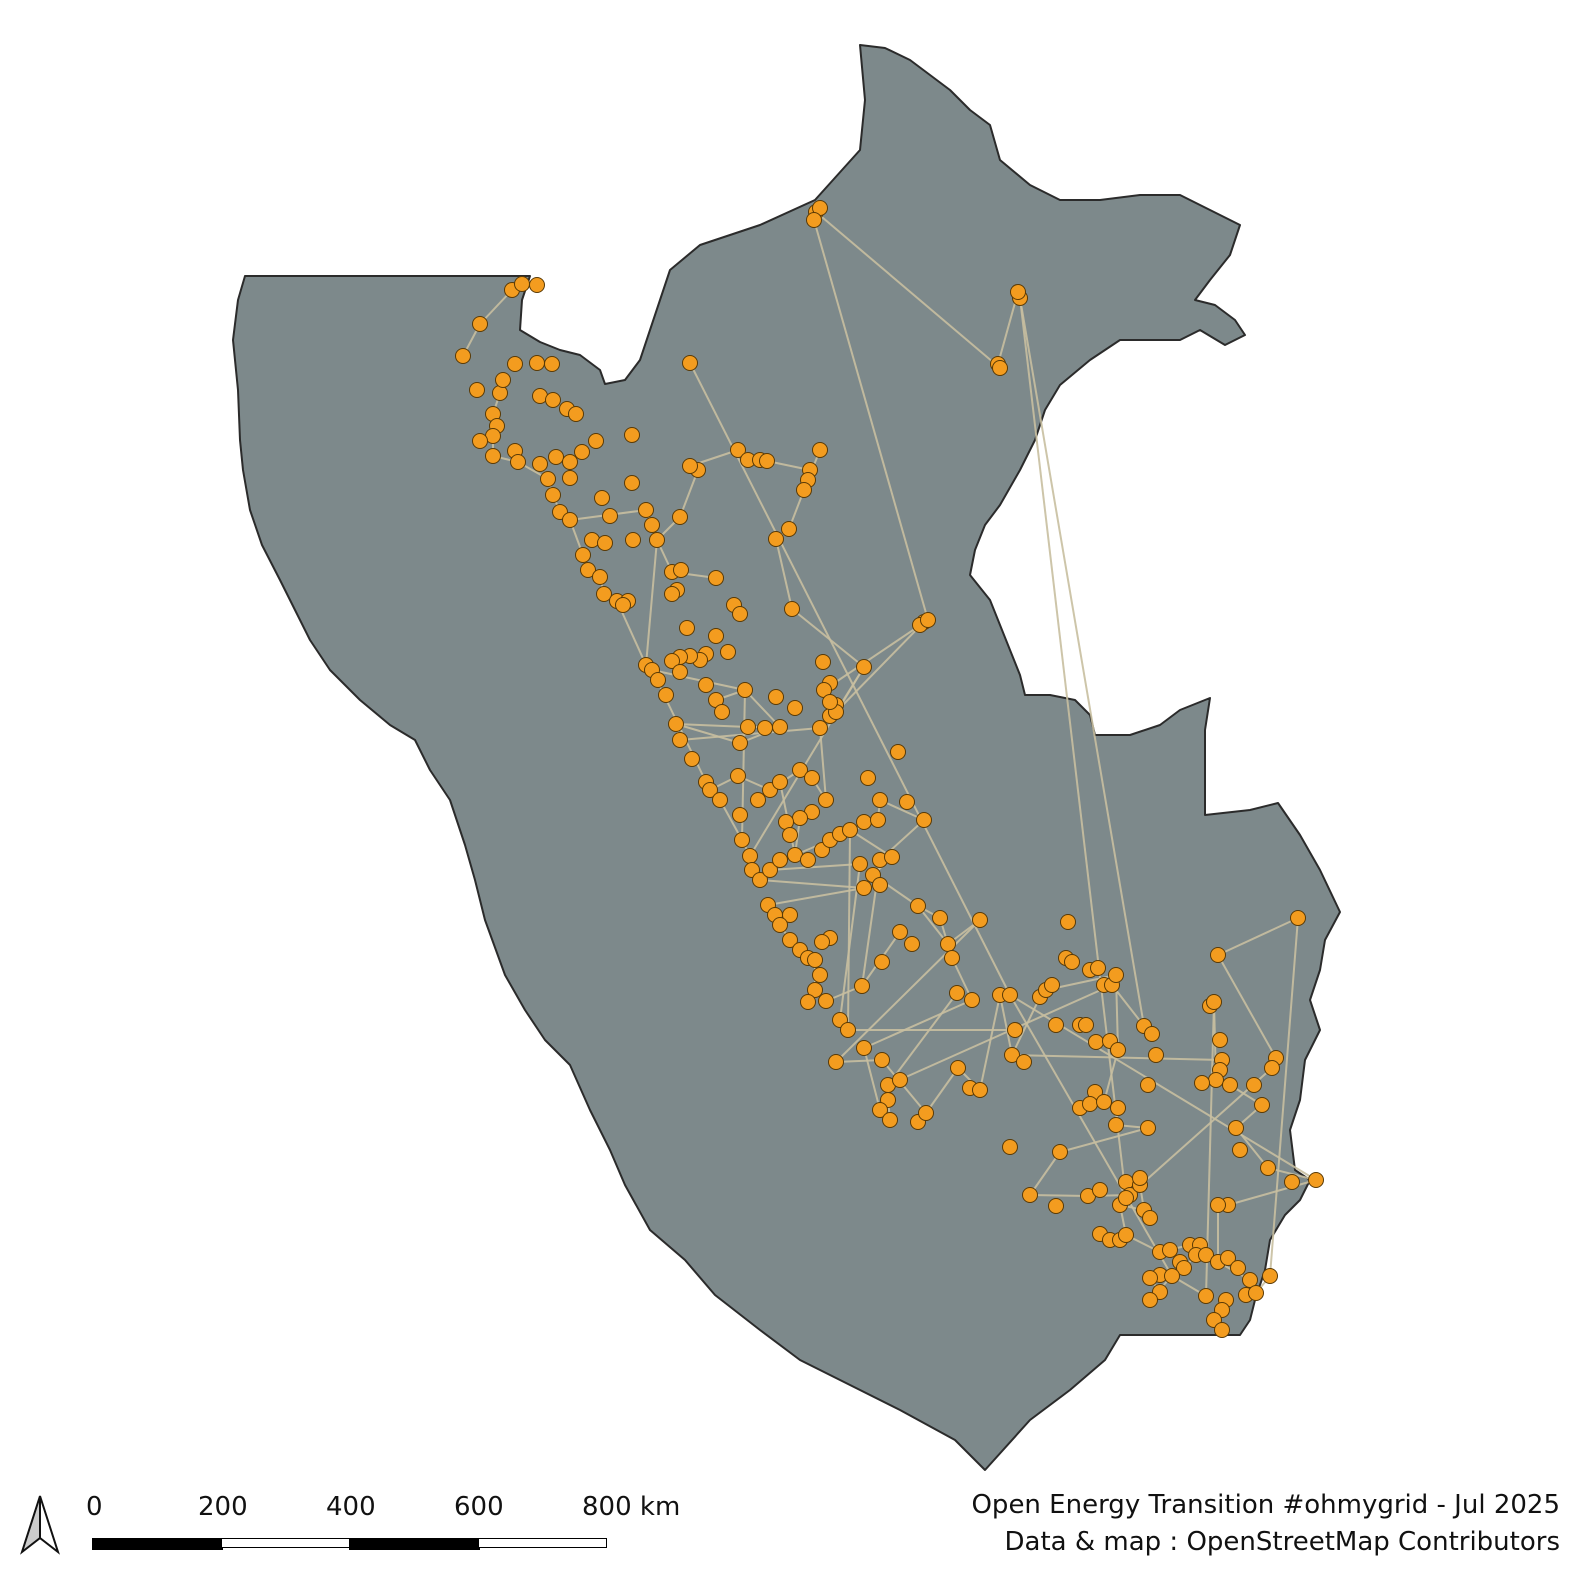 The height and width of the screenshot is (1574, 1574). I want to click on scale-label-400: 400, so click(351, 1507).